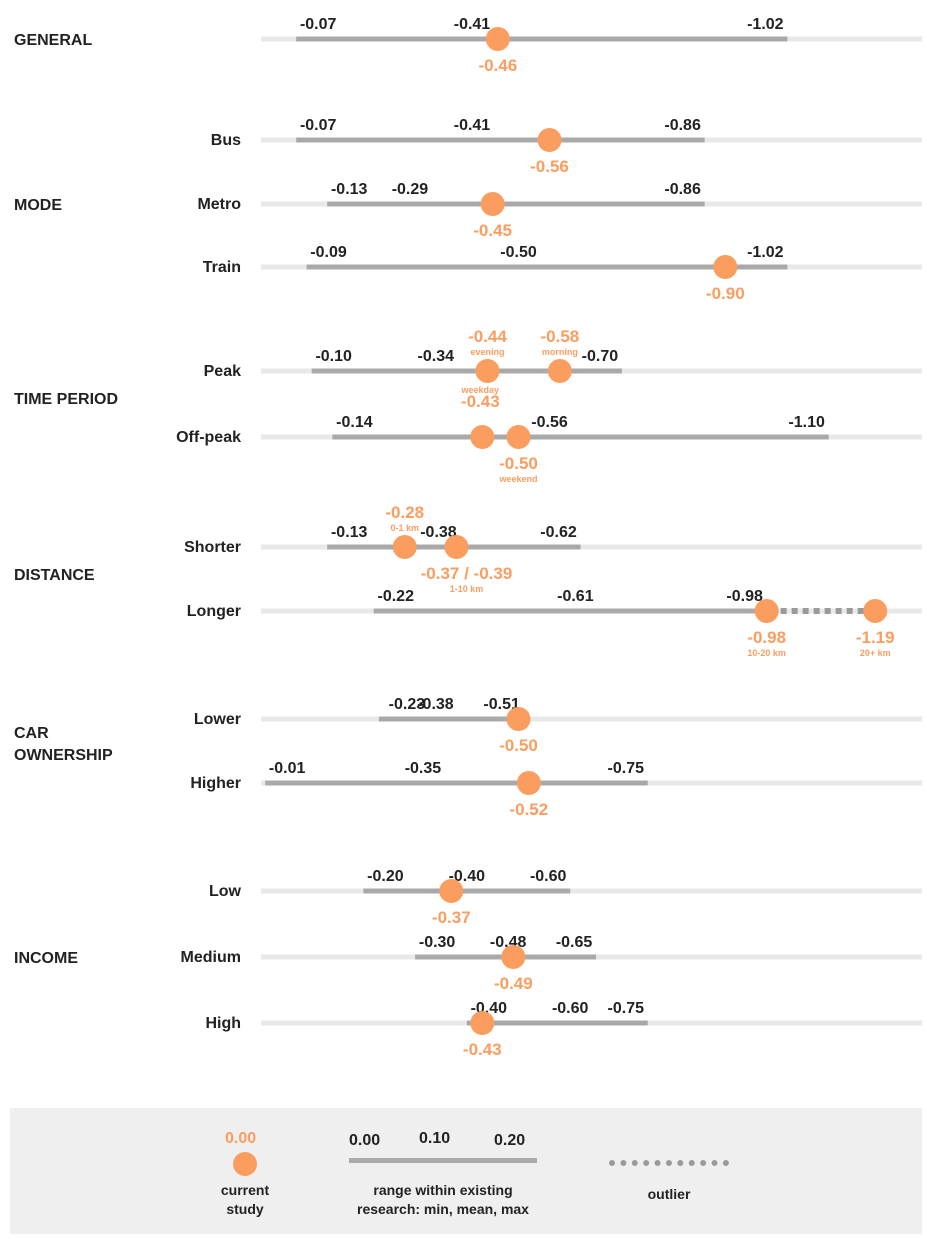 This screenshot has width=927, height=1239. Describe the element at coordinates (443, 1190) in the screenshot. I see `legend-range-label-1: range within existing` at that location.